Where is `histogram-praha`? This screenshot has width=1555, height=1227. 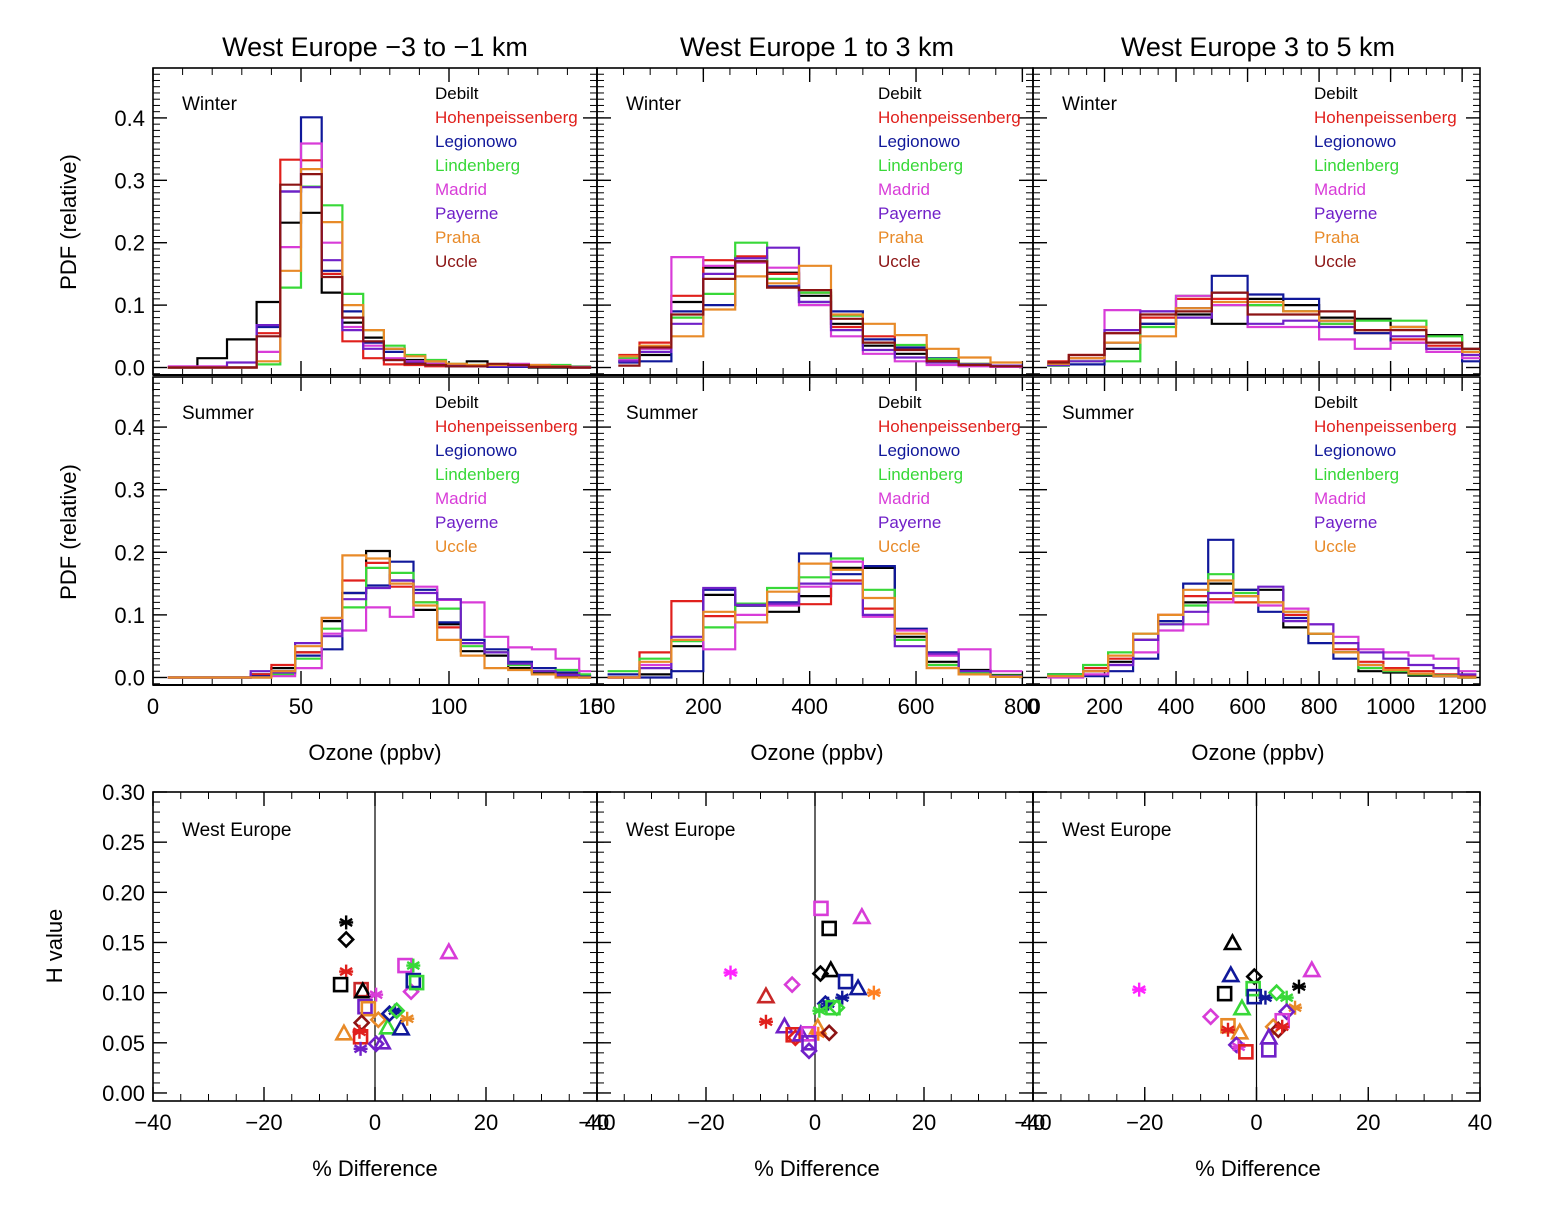 histogram-praha is located at coordinates (820, 314).